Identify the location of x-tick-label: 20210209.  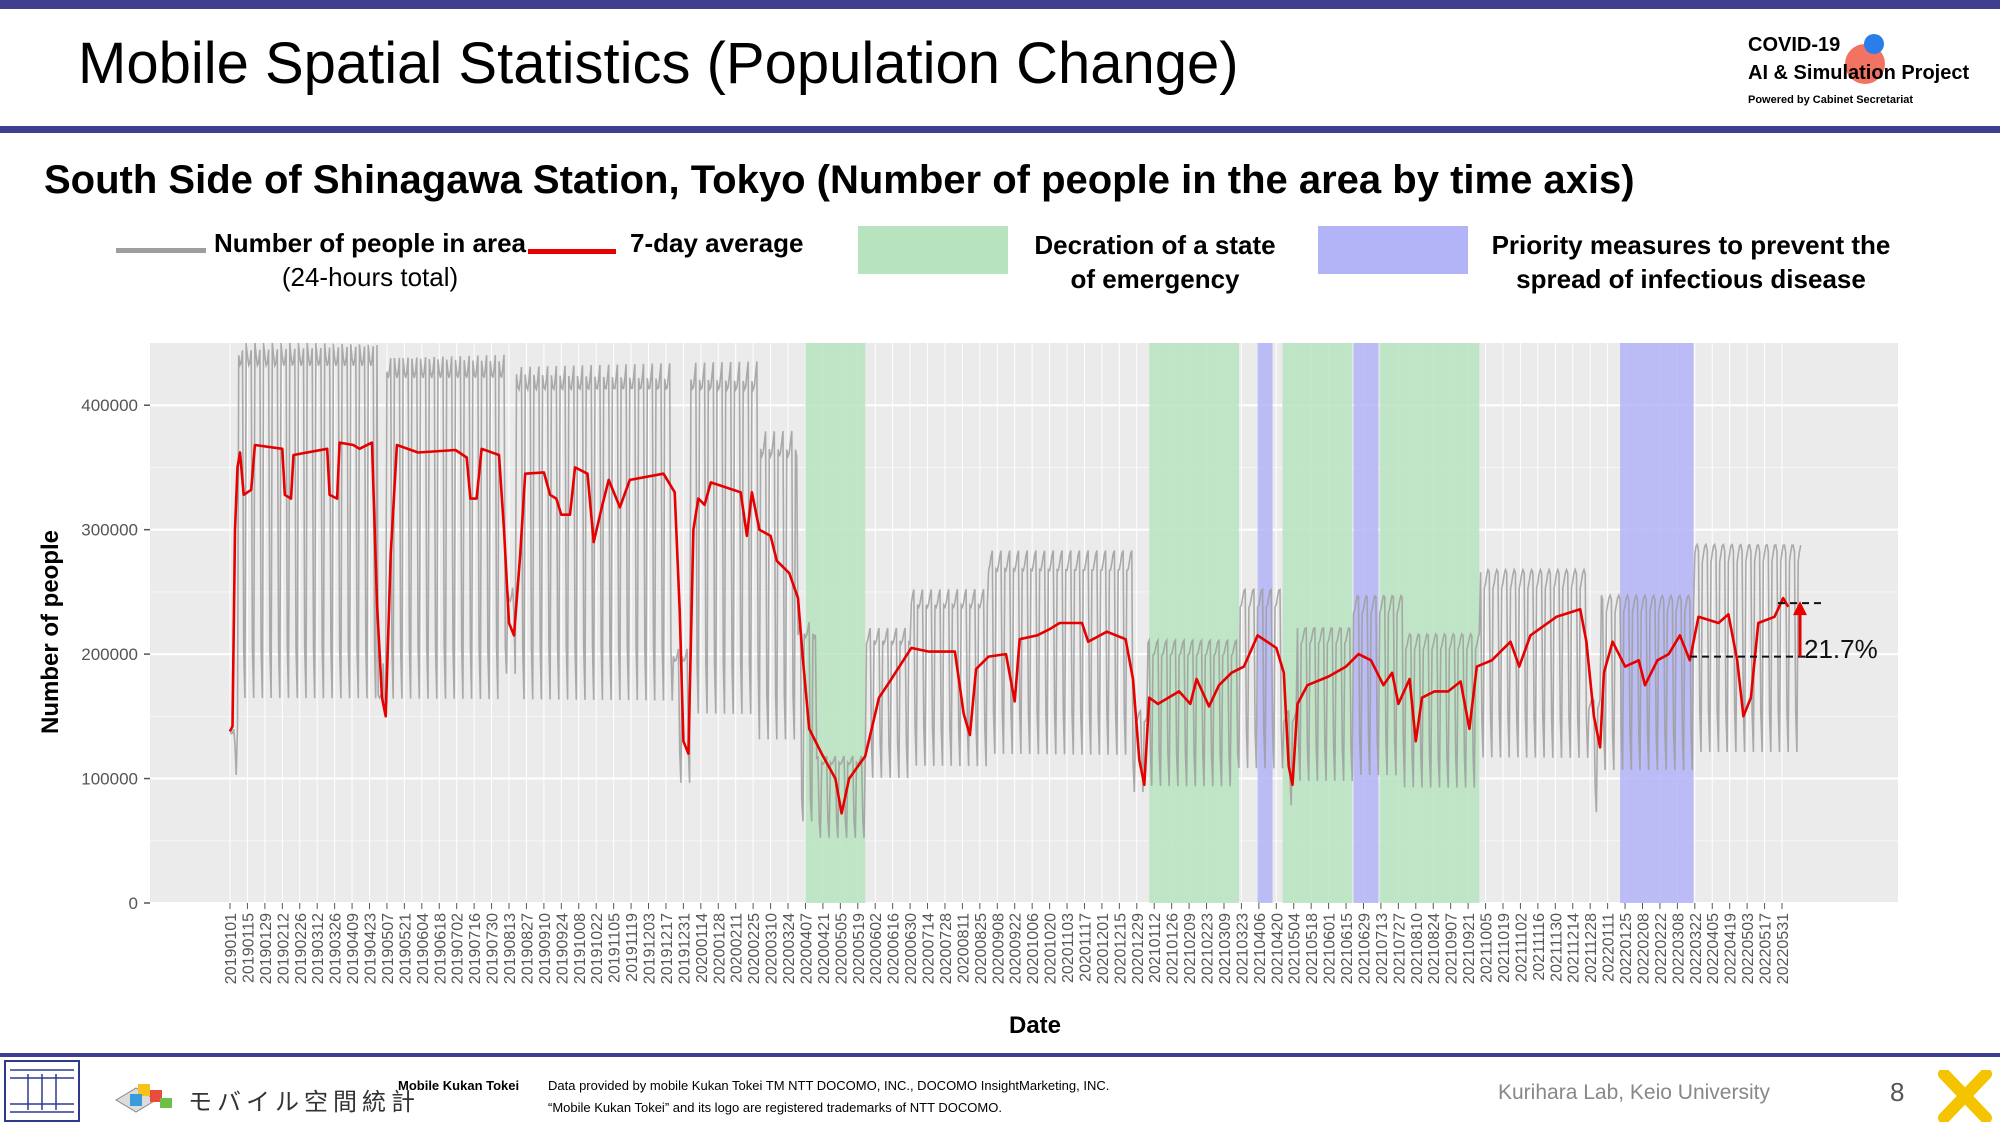
(1190, 948).